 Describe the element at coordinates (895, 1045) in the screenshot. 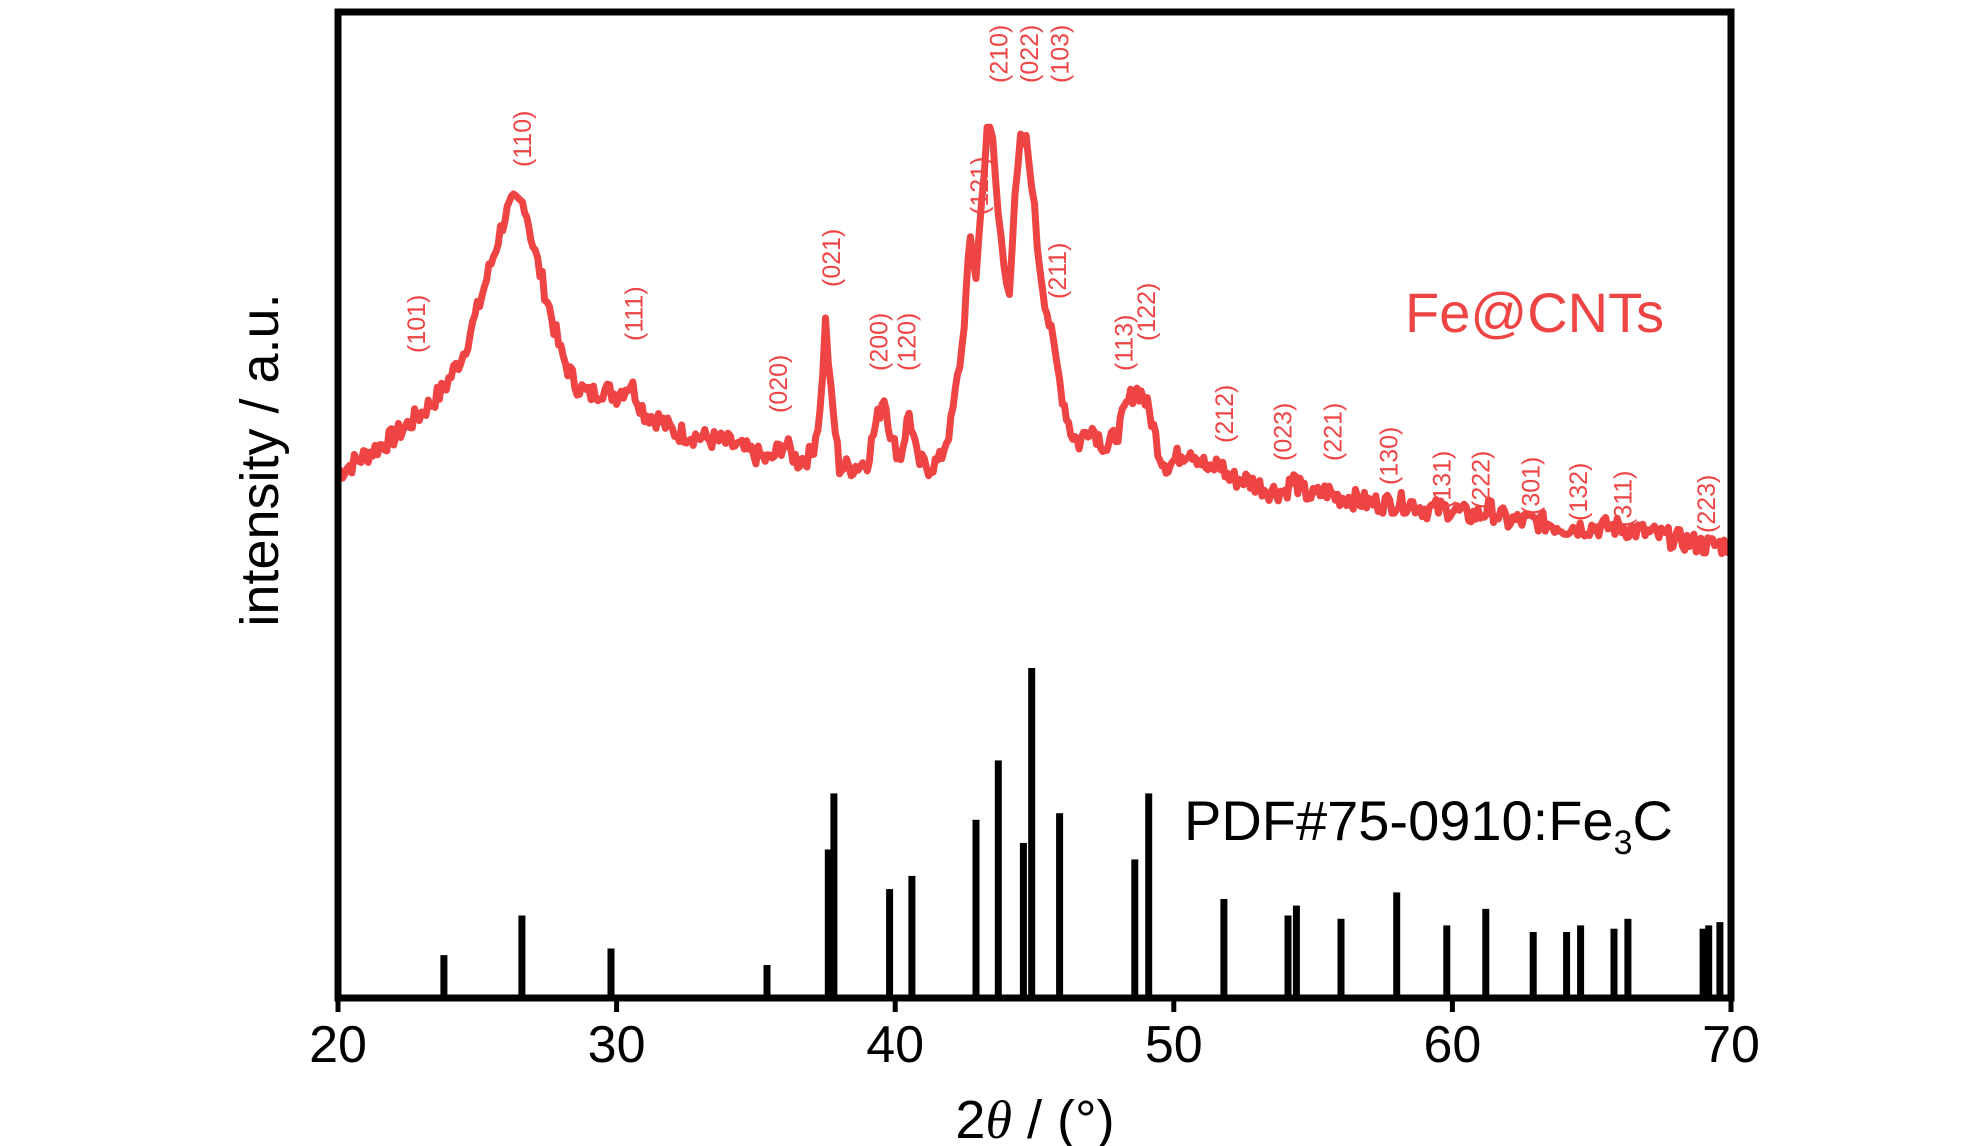

I see `x-tick-label: 40` at that location.